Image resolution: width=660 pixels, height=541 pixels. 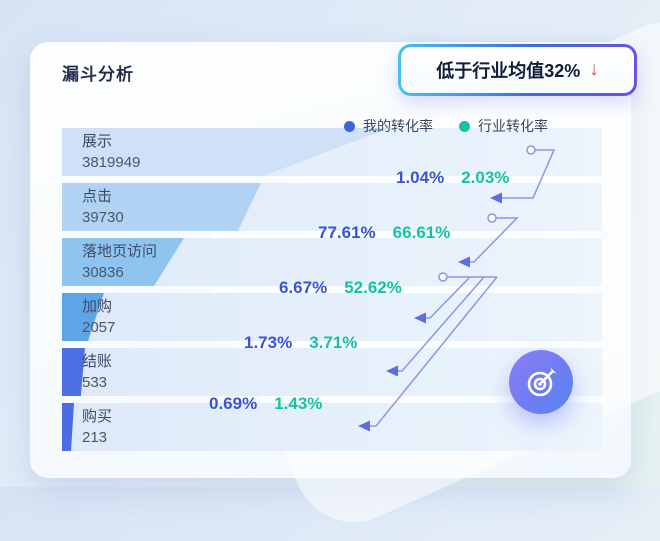 I want to click on my-rate: 1.73%, so click(x=268, y=342).